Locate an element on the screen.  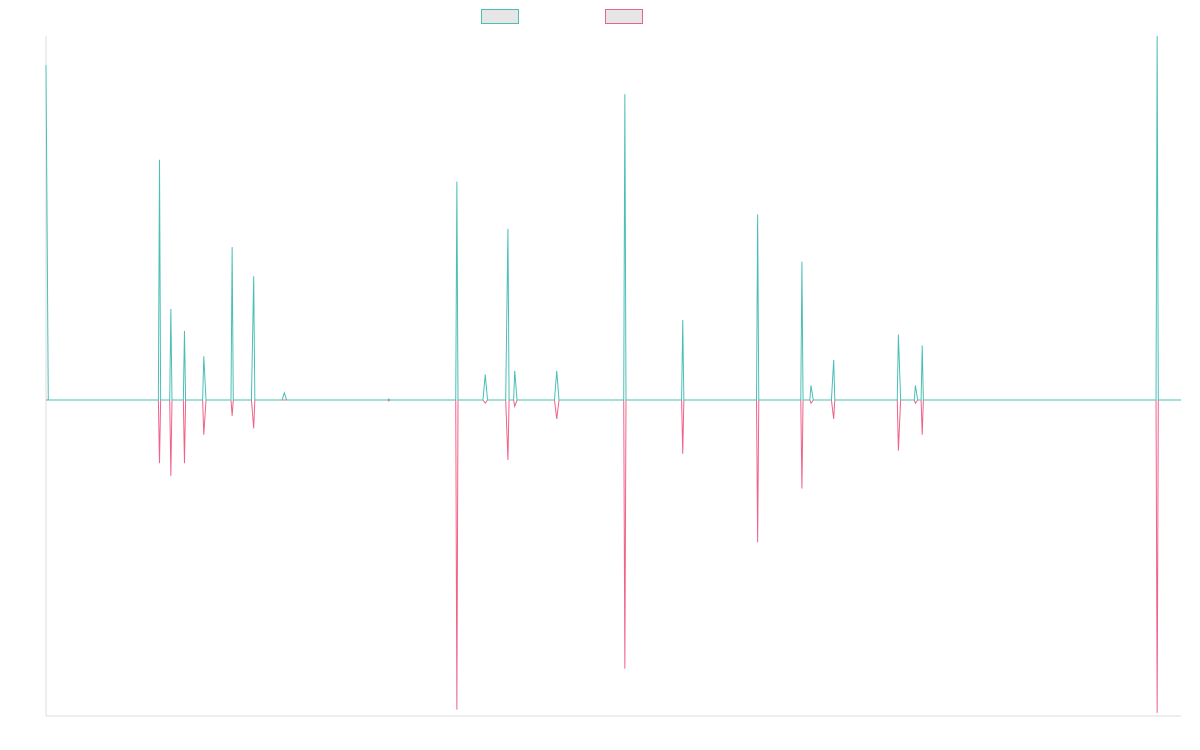
legend is located at coordinates (600, 18).